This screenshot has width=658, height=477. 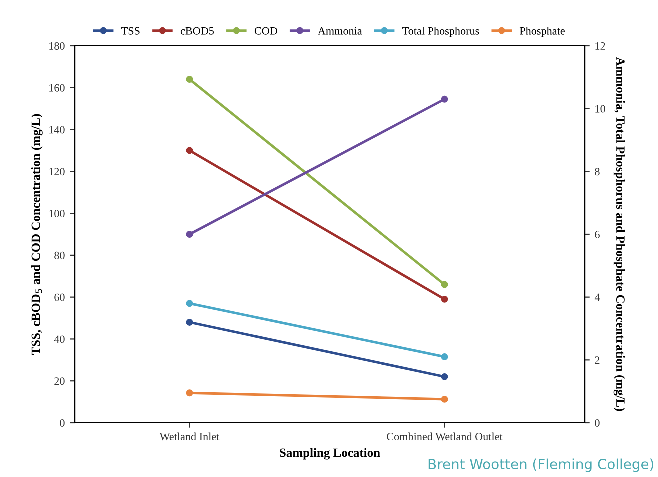 I want to click on y-tick-label: 60, so click(x=59, y=298).